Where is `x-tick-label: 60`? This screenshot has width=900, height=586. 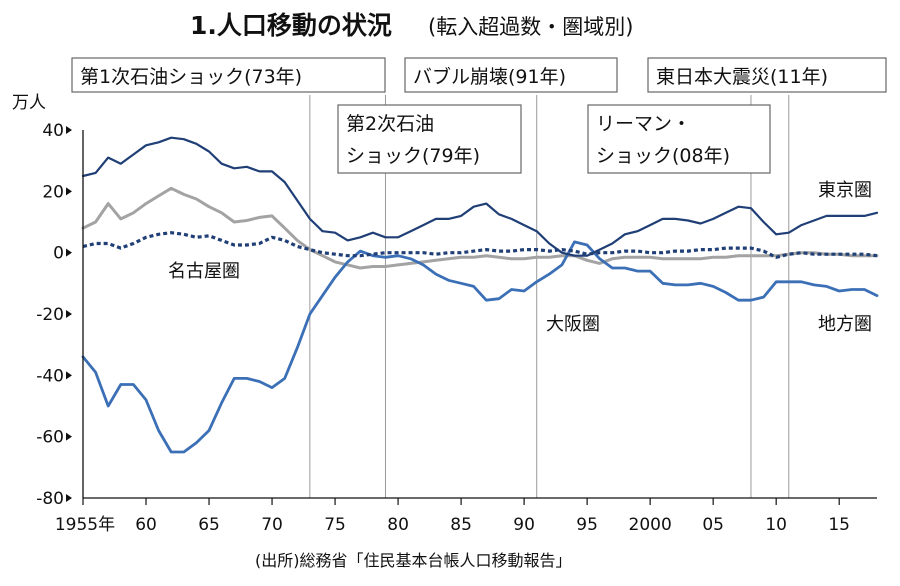 x-tick-label: 60 is located at coordinates (146, 525).